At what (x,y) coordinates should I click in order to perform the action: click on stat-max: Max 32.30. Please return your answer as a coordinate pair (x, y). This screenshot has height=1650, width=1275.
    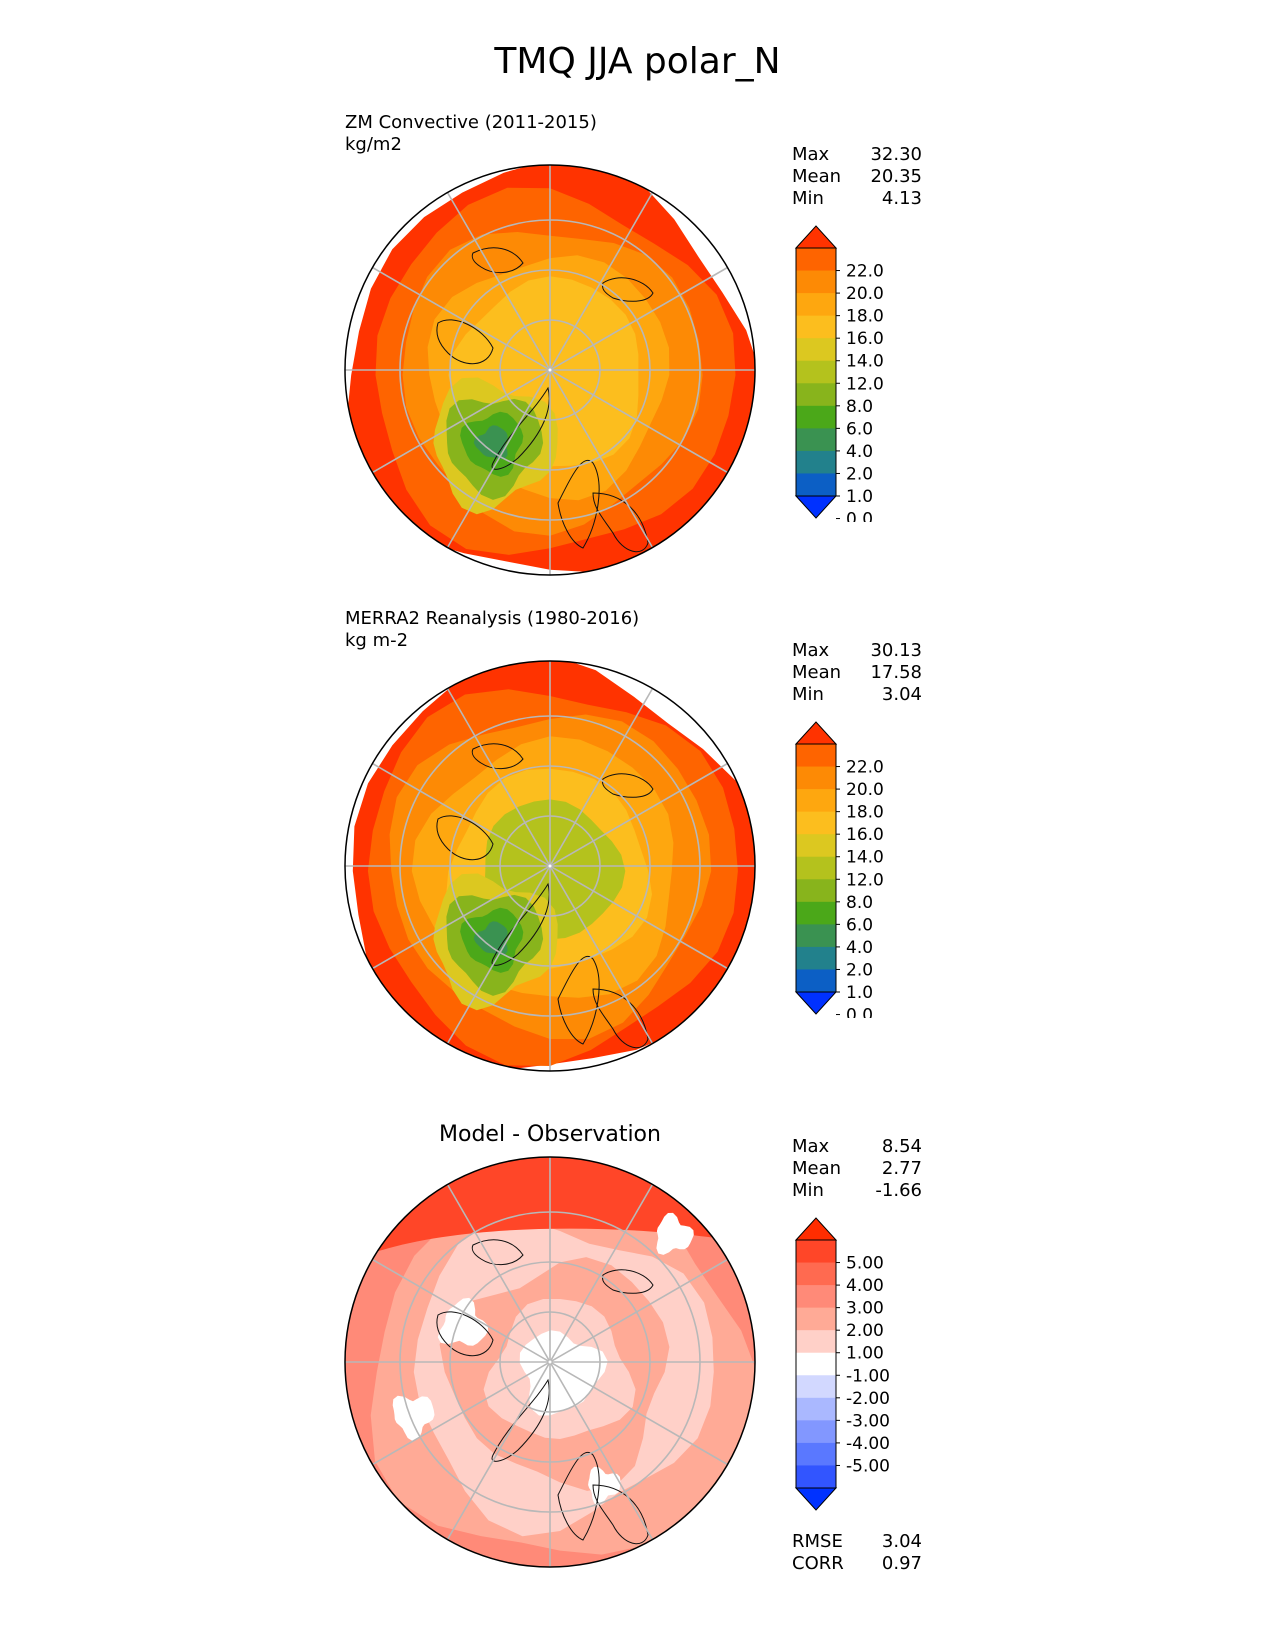
    Looking at the image, I should click on (857, 155).